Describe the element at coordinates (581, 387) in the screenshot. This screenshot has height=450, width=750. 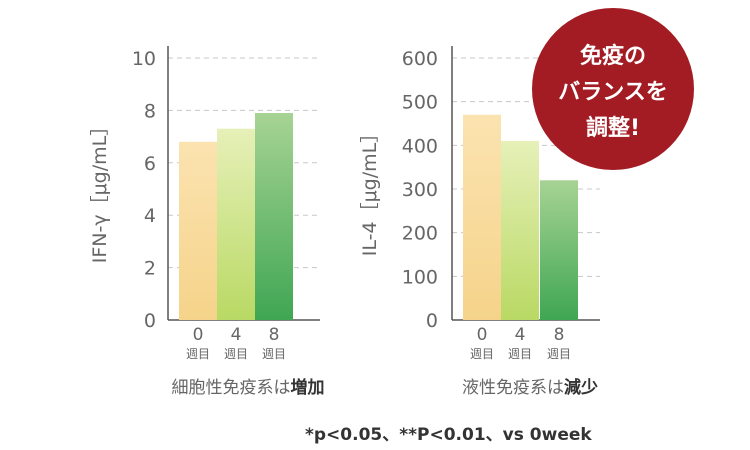
I see `caption-emphasis: 減少` at that location.